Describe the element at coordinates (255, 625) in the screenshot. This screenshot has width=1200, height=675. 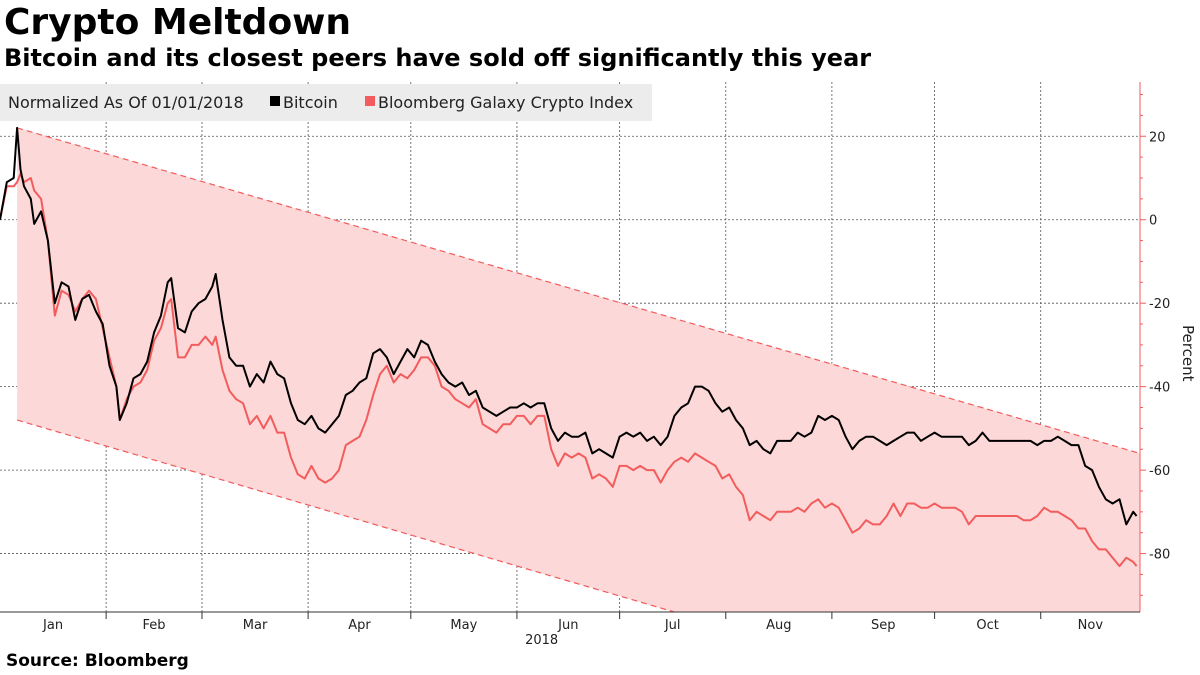
I see `x-axis-tick-label: Mar` at that location.